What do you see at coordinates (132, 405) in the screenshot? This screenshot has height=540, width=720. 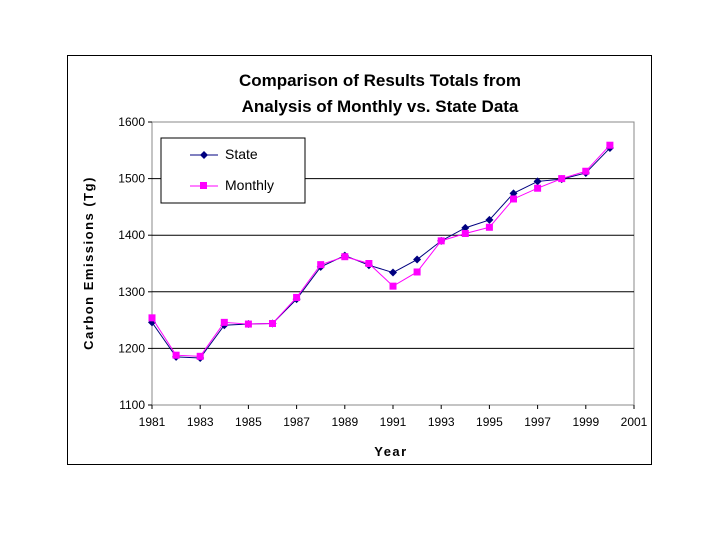 I see `y-tick-label: 1100` at bounding box center [132, 405].